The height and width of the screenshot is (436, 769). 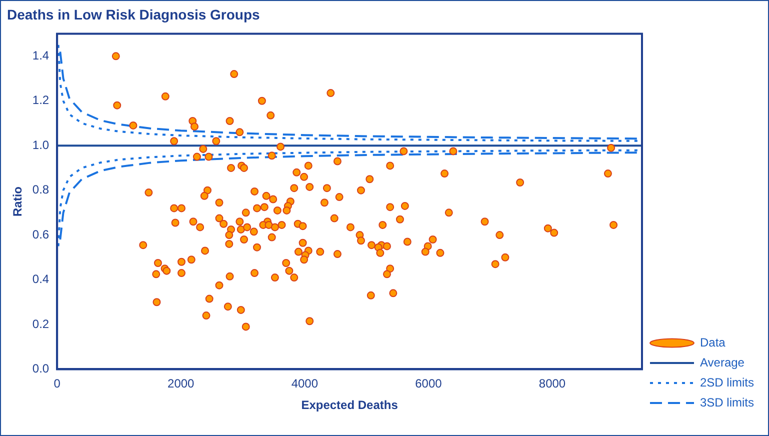 I want to click on x-tick-label: 0, so click(x=57, y=383).